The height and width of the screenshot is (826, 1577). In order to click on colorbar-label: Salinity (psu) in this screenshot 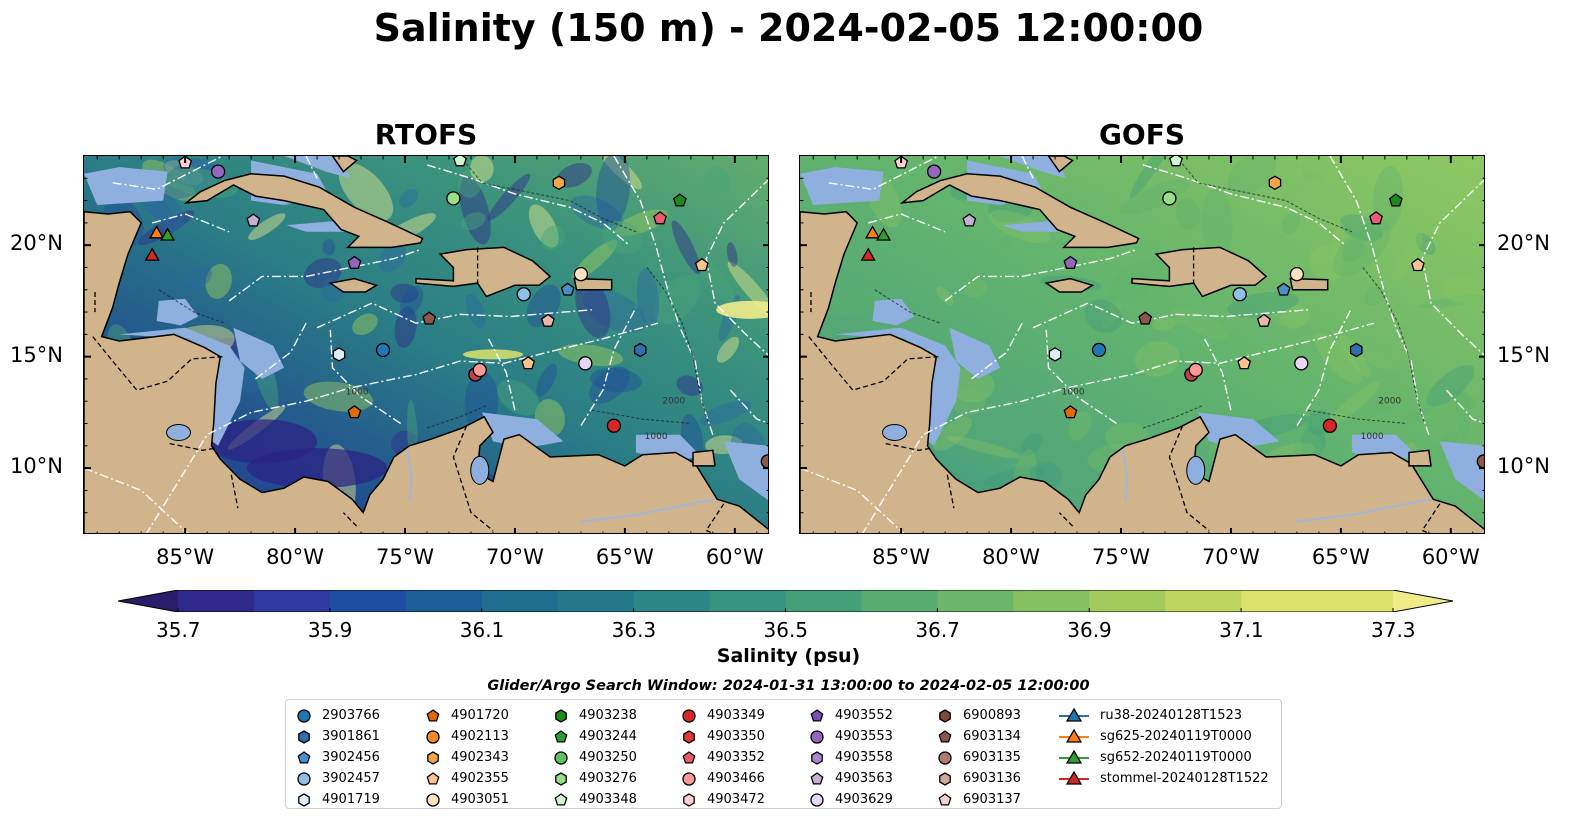, I will do `click(788, 656)`.